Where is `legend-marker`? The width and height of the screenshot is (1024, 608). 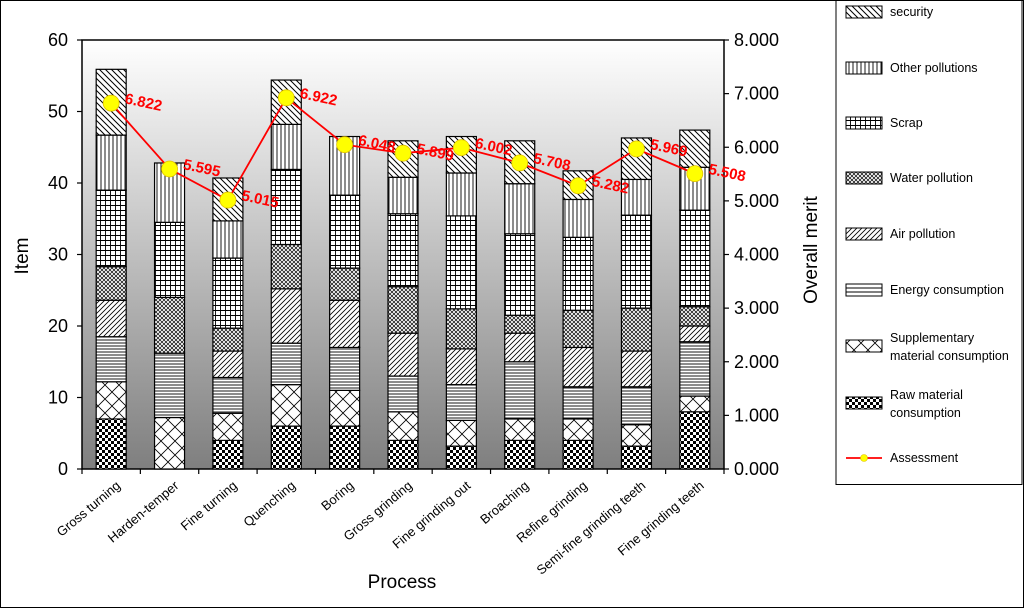
legend-marker is located at coordinates (864, 458).